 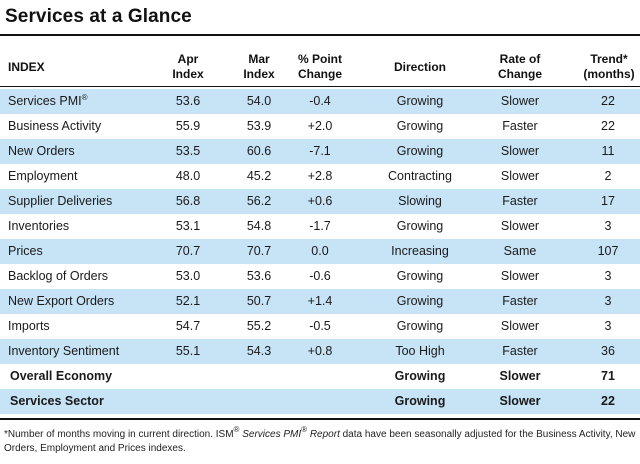 I want to click on row-change-value: -0.5, so click(x=320, y=326).